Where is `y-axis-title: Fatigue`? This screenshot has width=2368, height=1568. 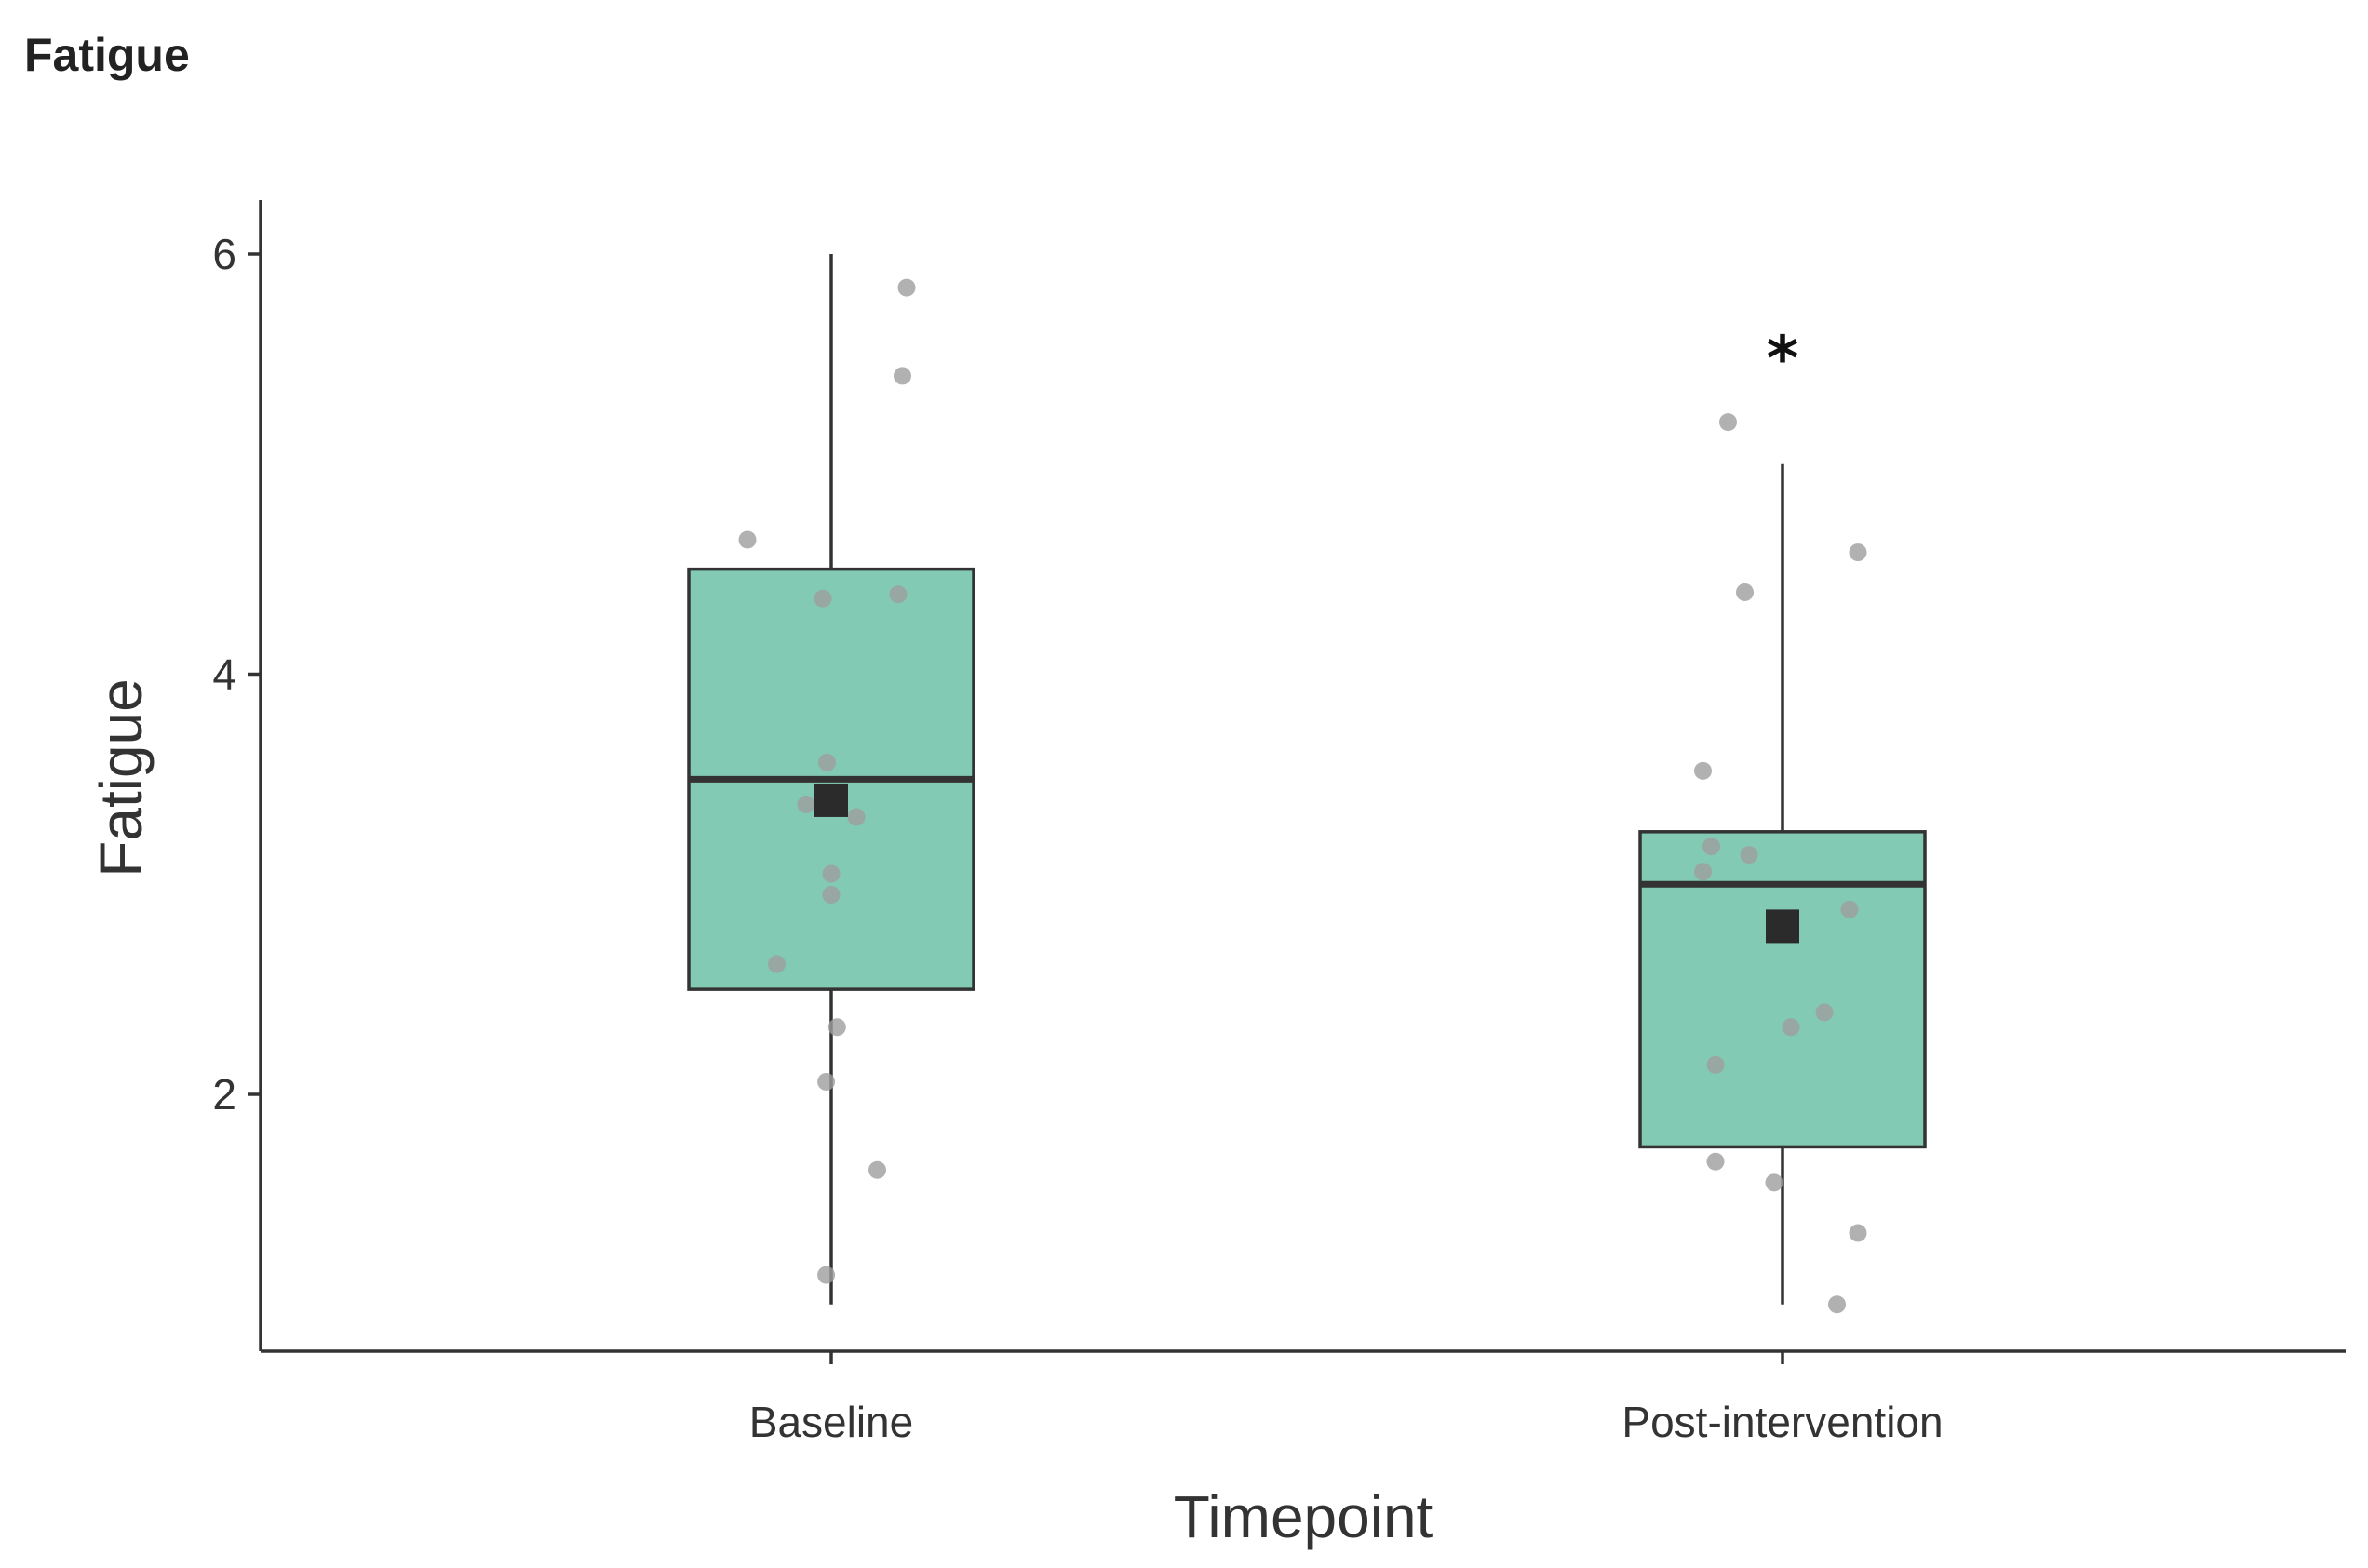
y-axis-title: Fatigue is located at coordinates (121, 777).